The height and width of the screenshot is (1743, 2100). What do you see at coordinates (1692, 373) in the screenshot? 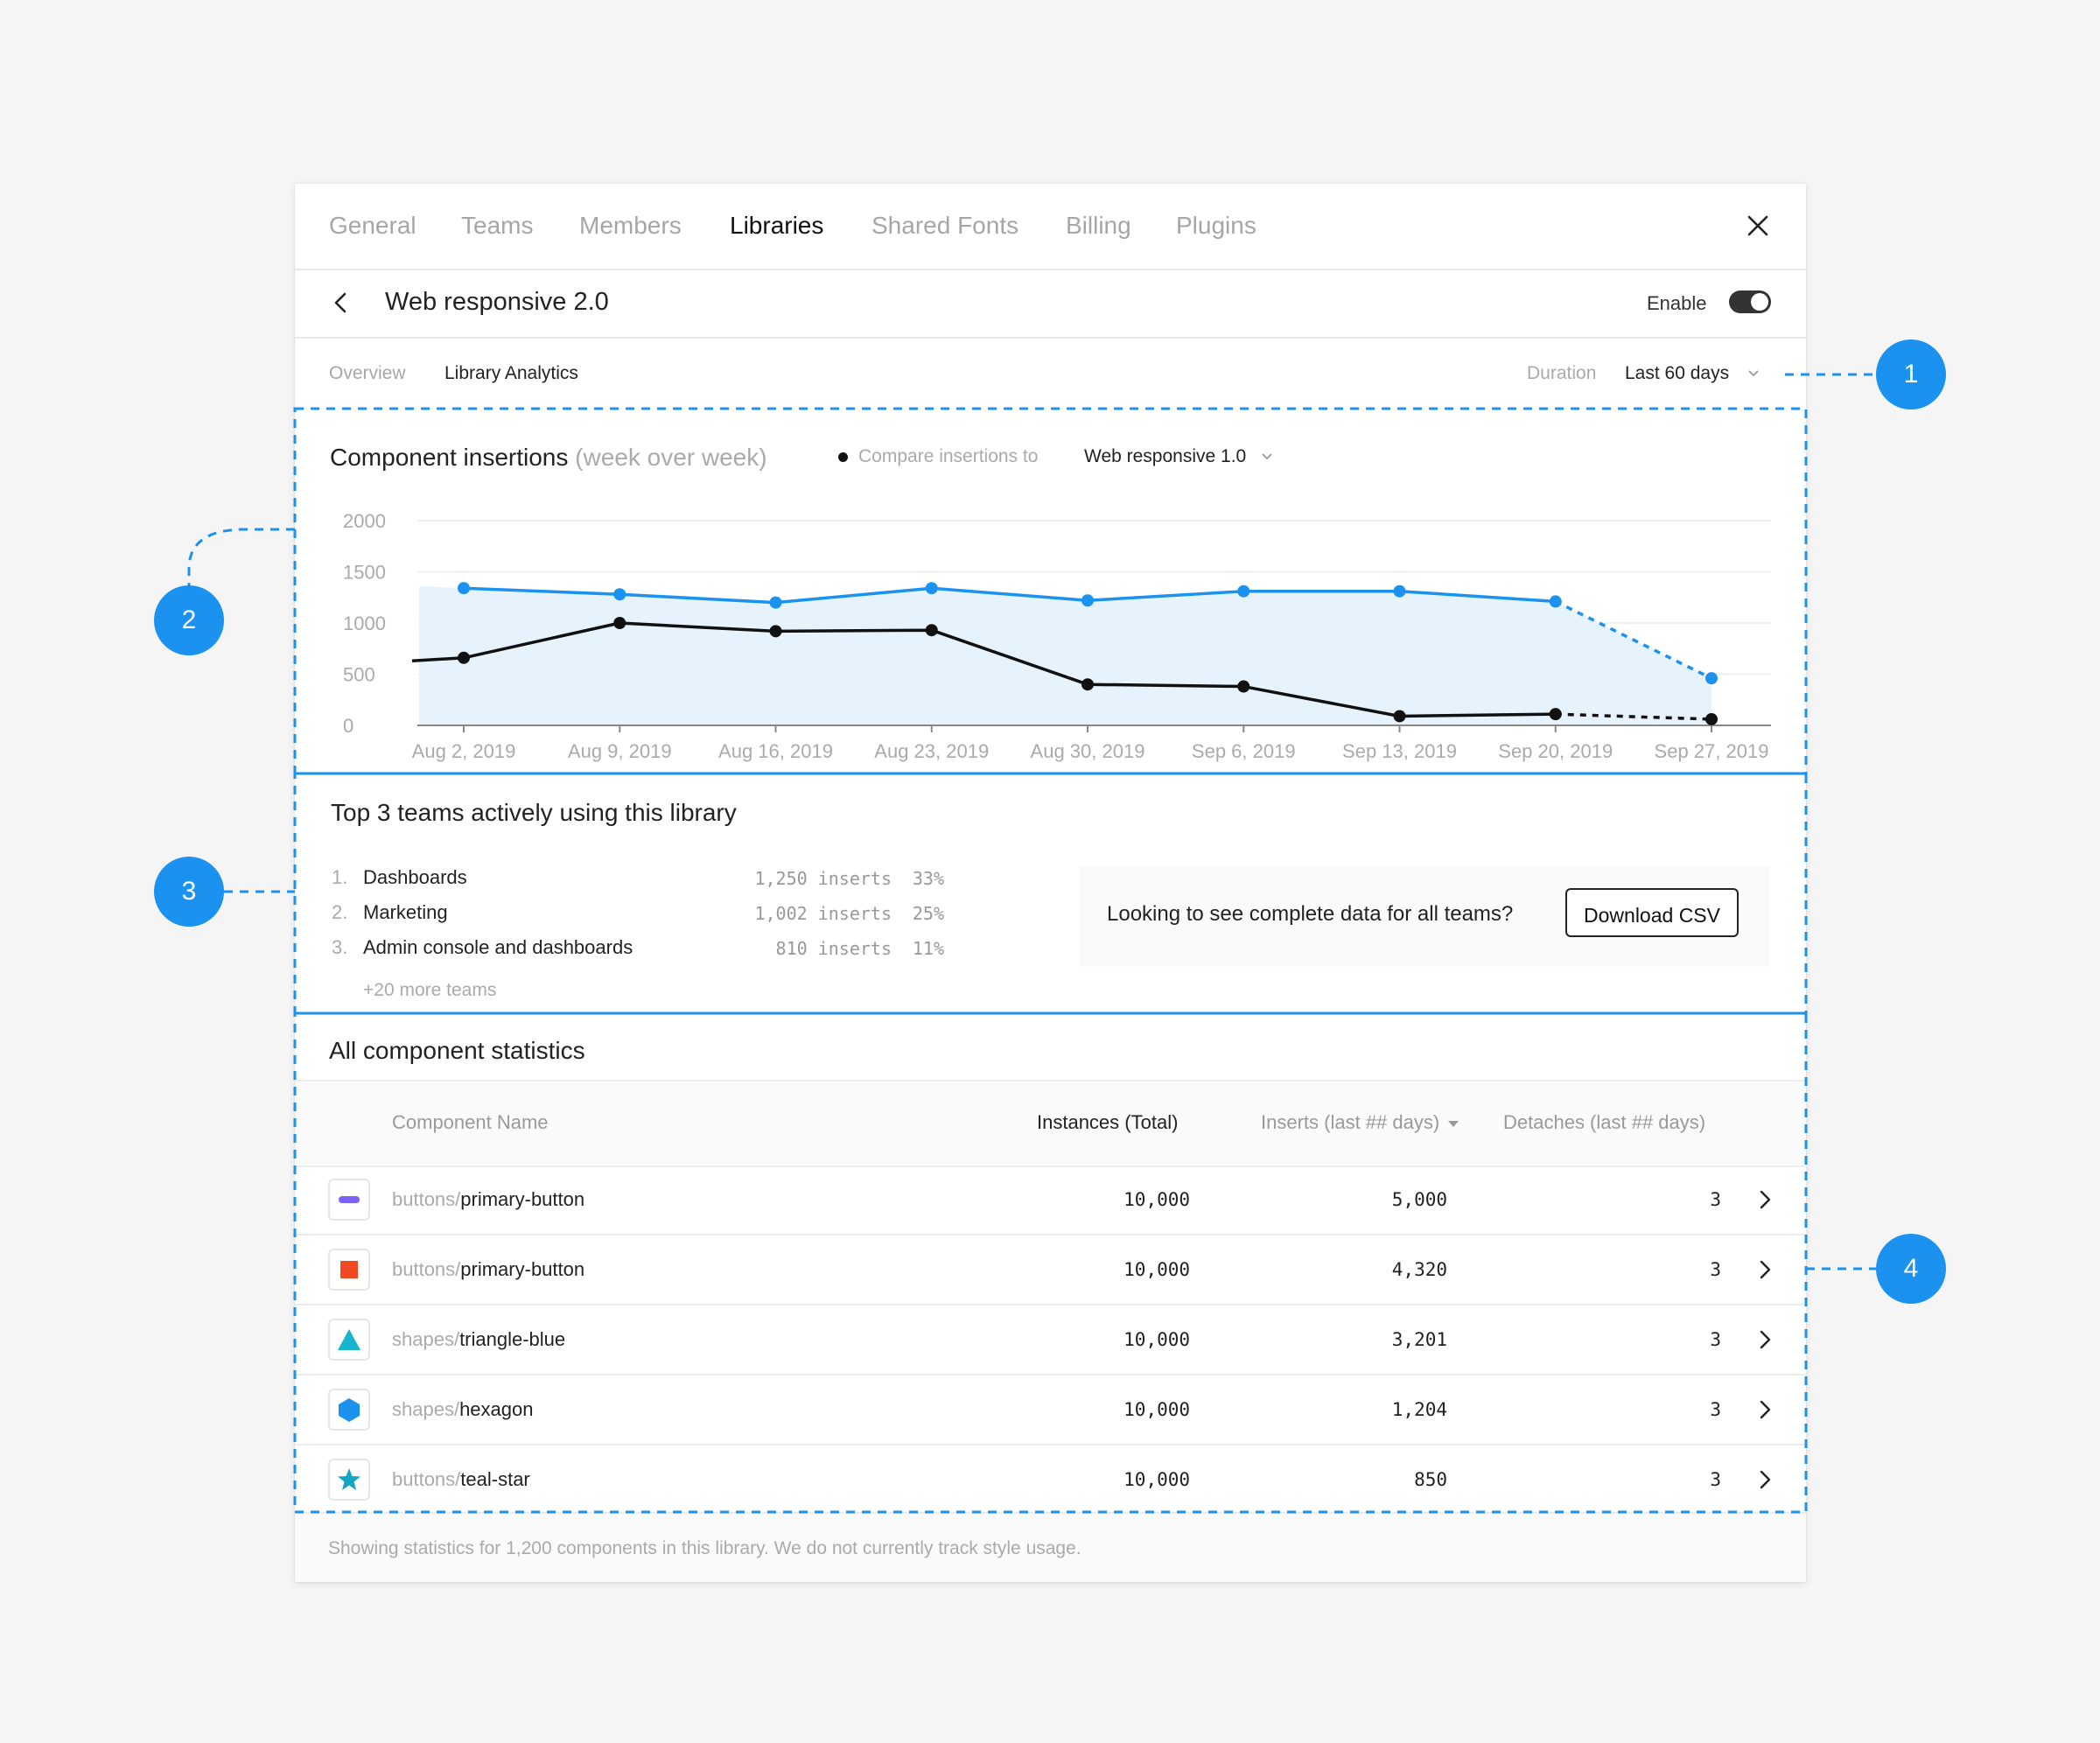
I see `duration-select: Last 60 days` at bounding box center [1692, 373].